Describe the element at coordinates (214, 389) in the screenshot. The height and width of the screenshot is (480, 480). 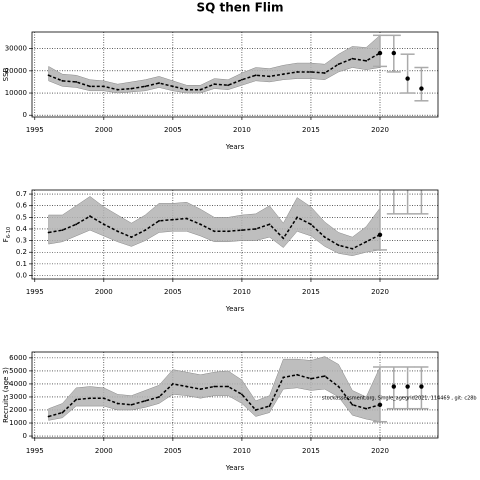
I see `confidence-band` at that location.